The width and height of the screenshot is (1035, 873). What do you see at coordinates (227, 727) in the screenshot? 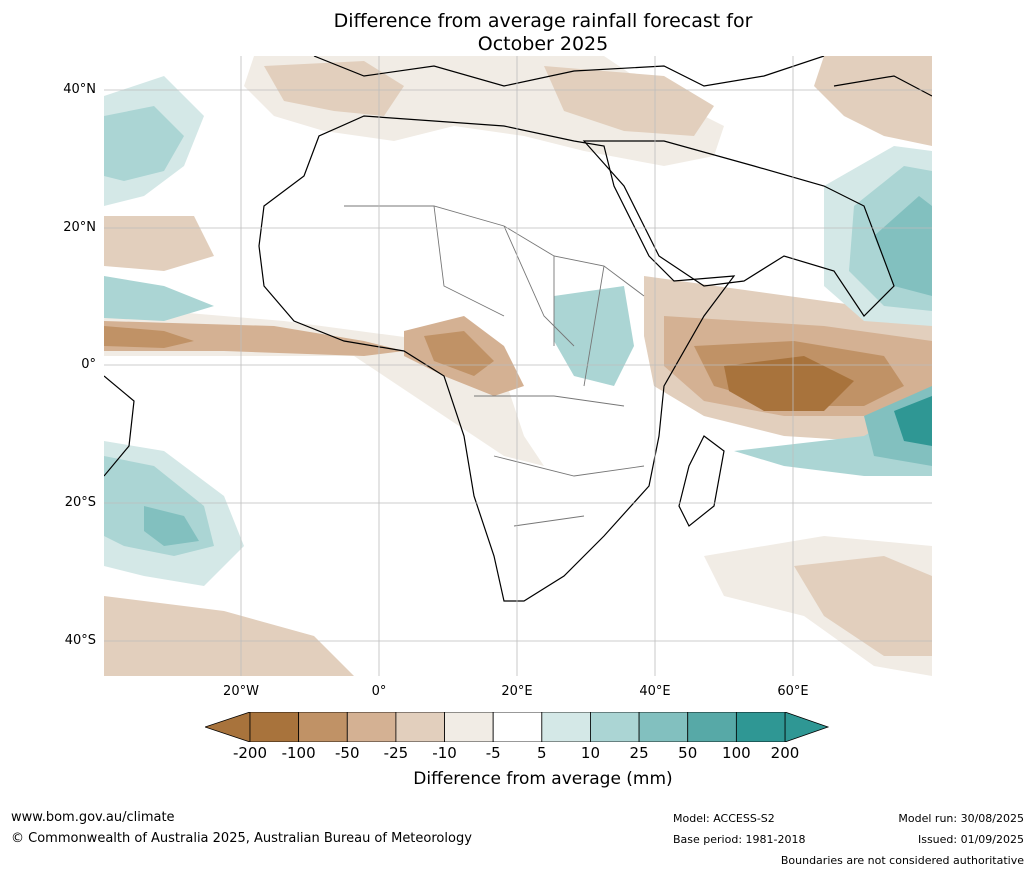
I see `colorbar-under-triangle` at bounding box center [227, 727].